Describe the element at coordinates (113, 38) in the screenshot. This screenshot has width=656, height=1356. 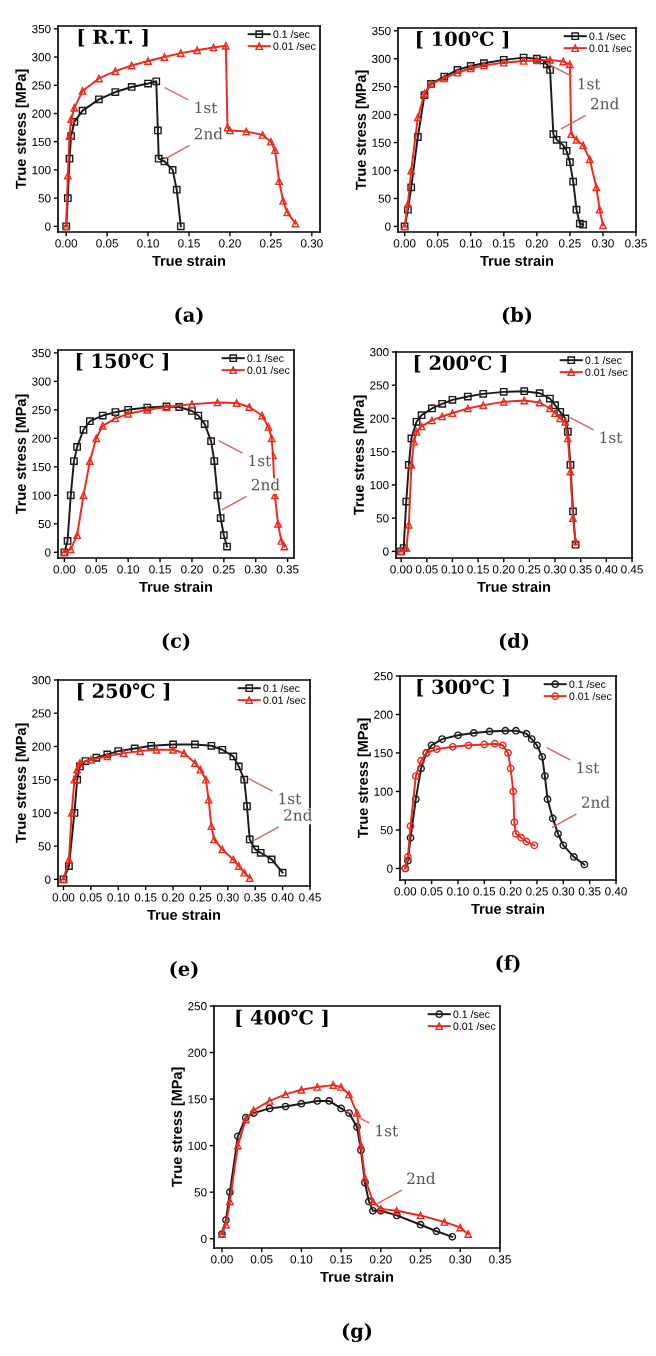
I see `chart-title: [ R.T. ]` at that location.